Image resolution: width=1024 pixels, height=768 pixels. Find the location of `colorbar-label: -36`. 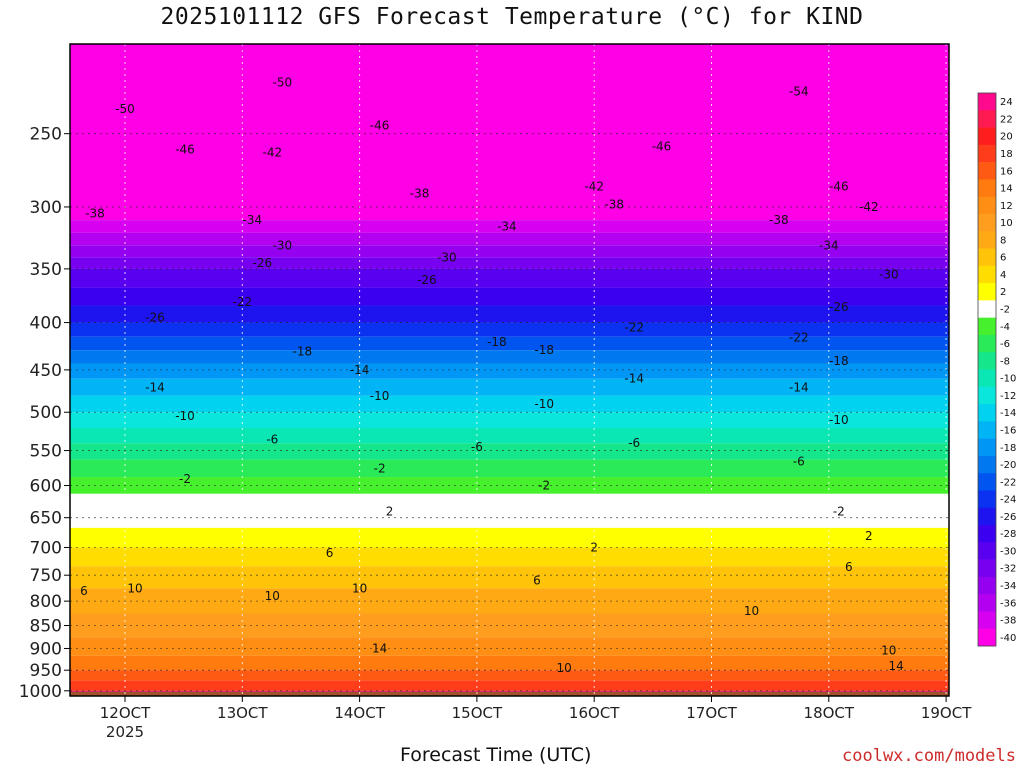

colorbar-label: -36 is located at coordinates (1008, 603).